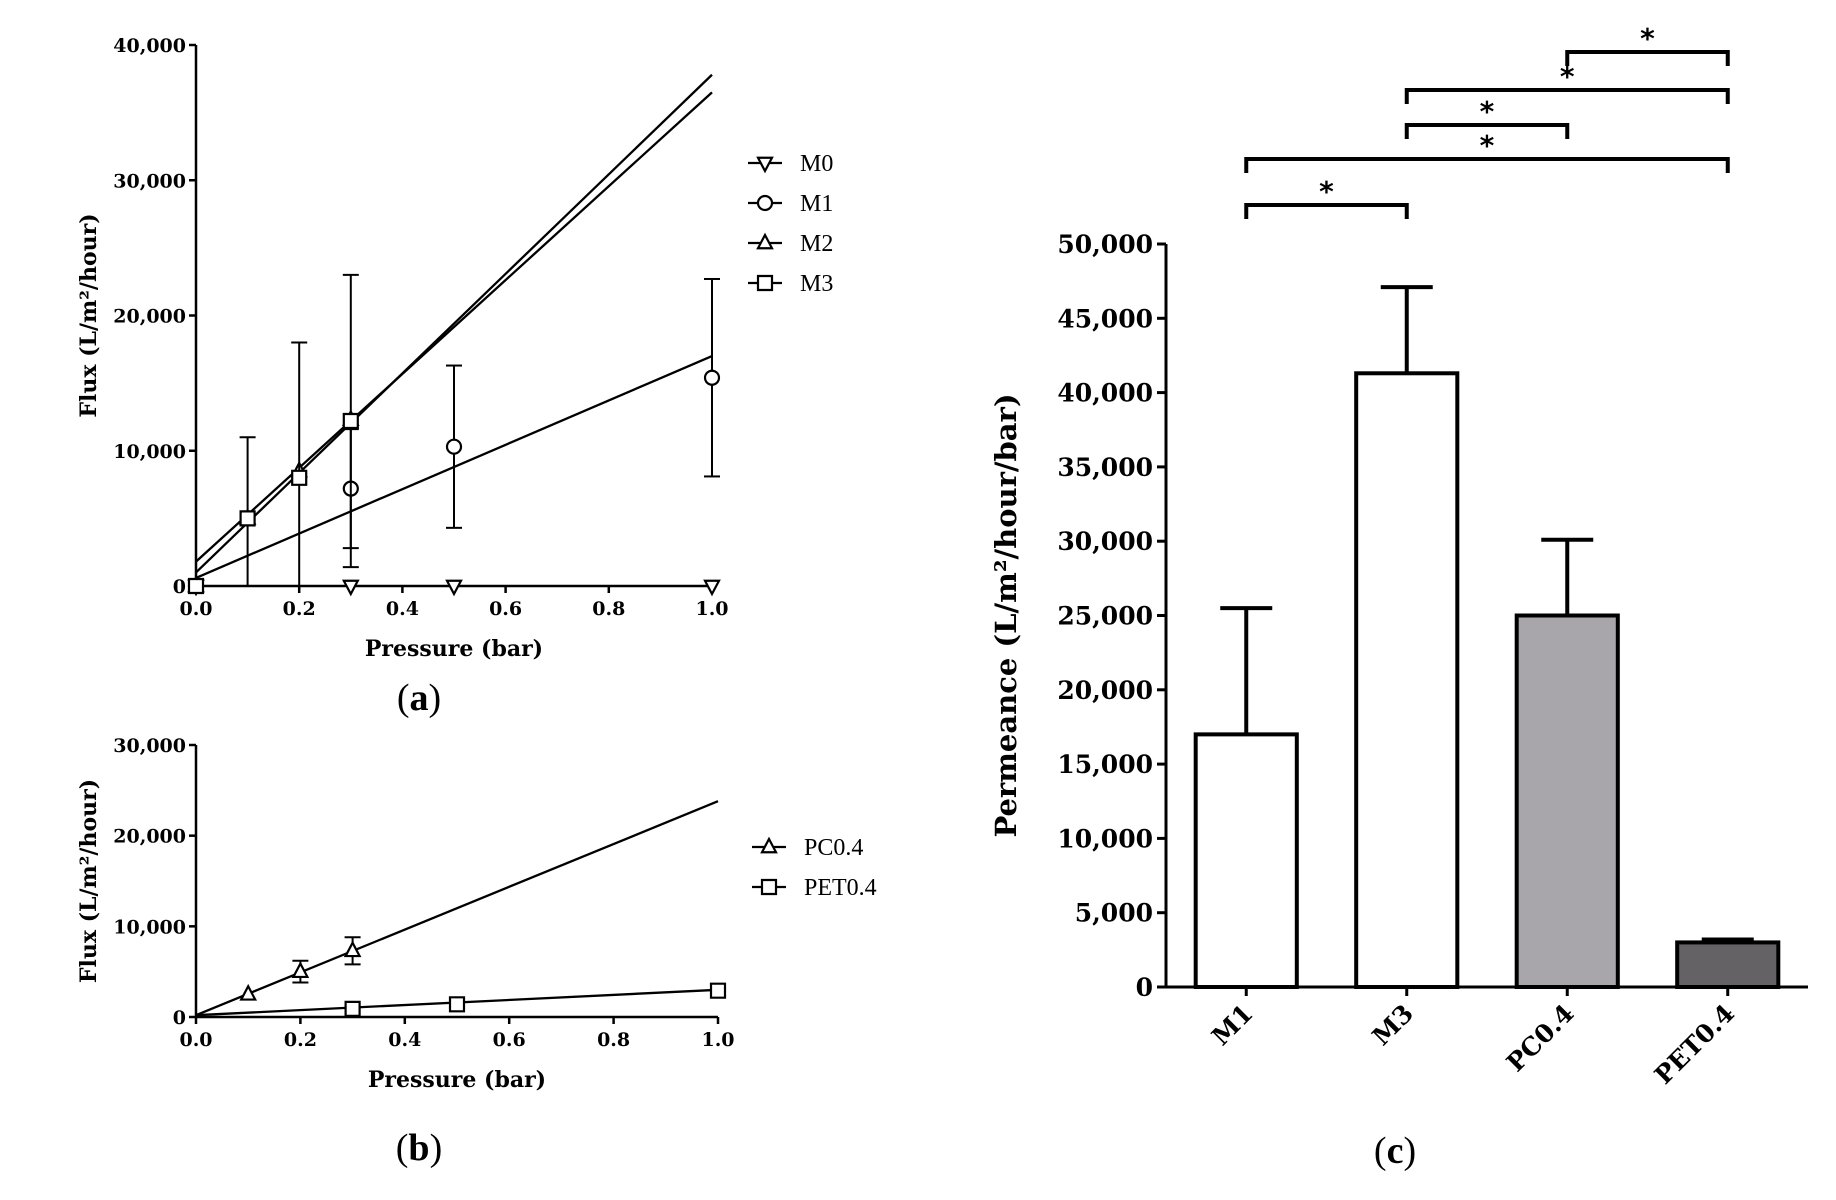  Describe the element at coordinates (1105, 244) in the screenshot. I see `y-tick-label: 50,000` at that location.